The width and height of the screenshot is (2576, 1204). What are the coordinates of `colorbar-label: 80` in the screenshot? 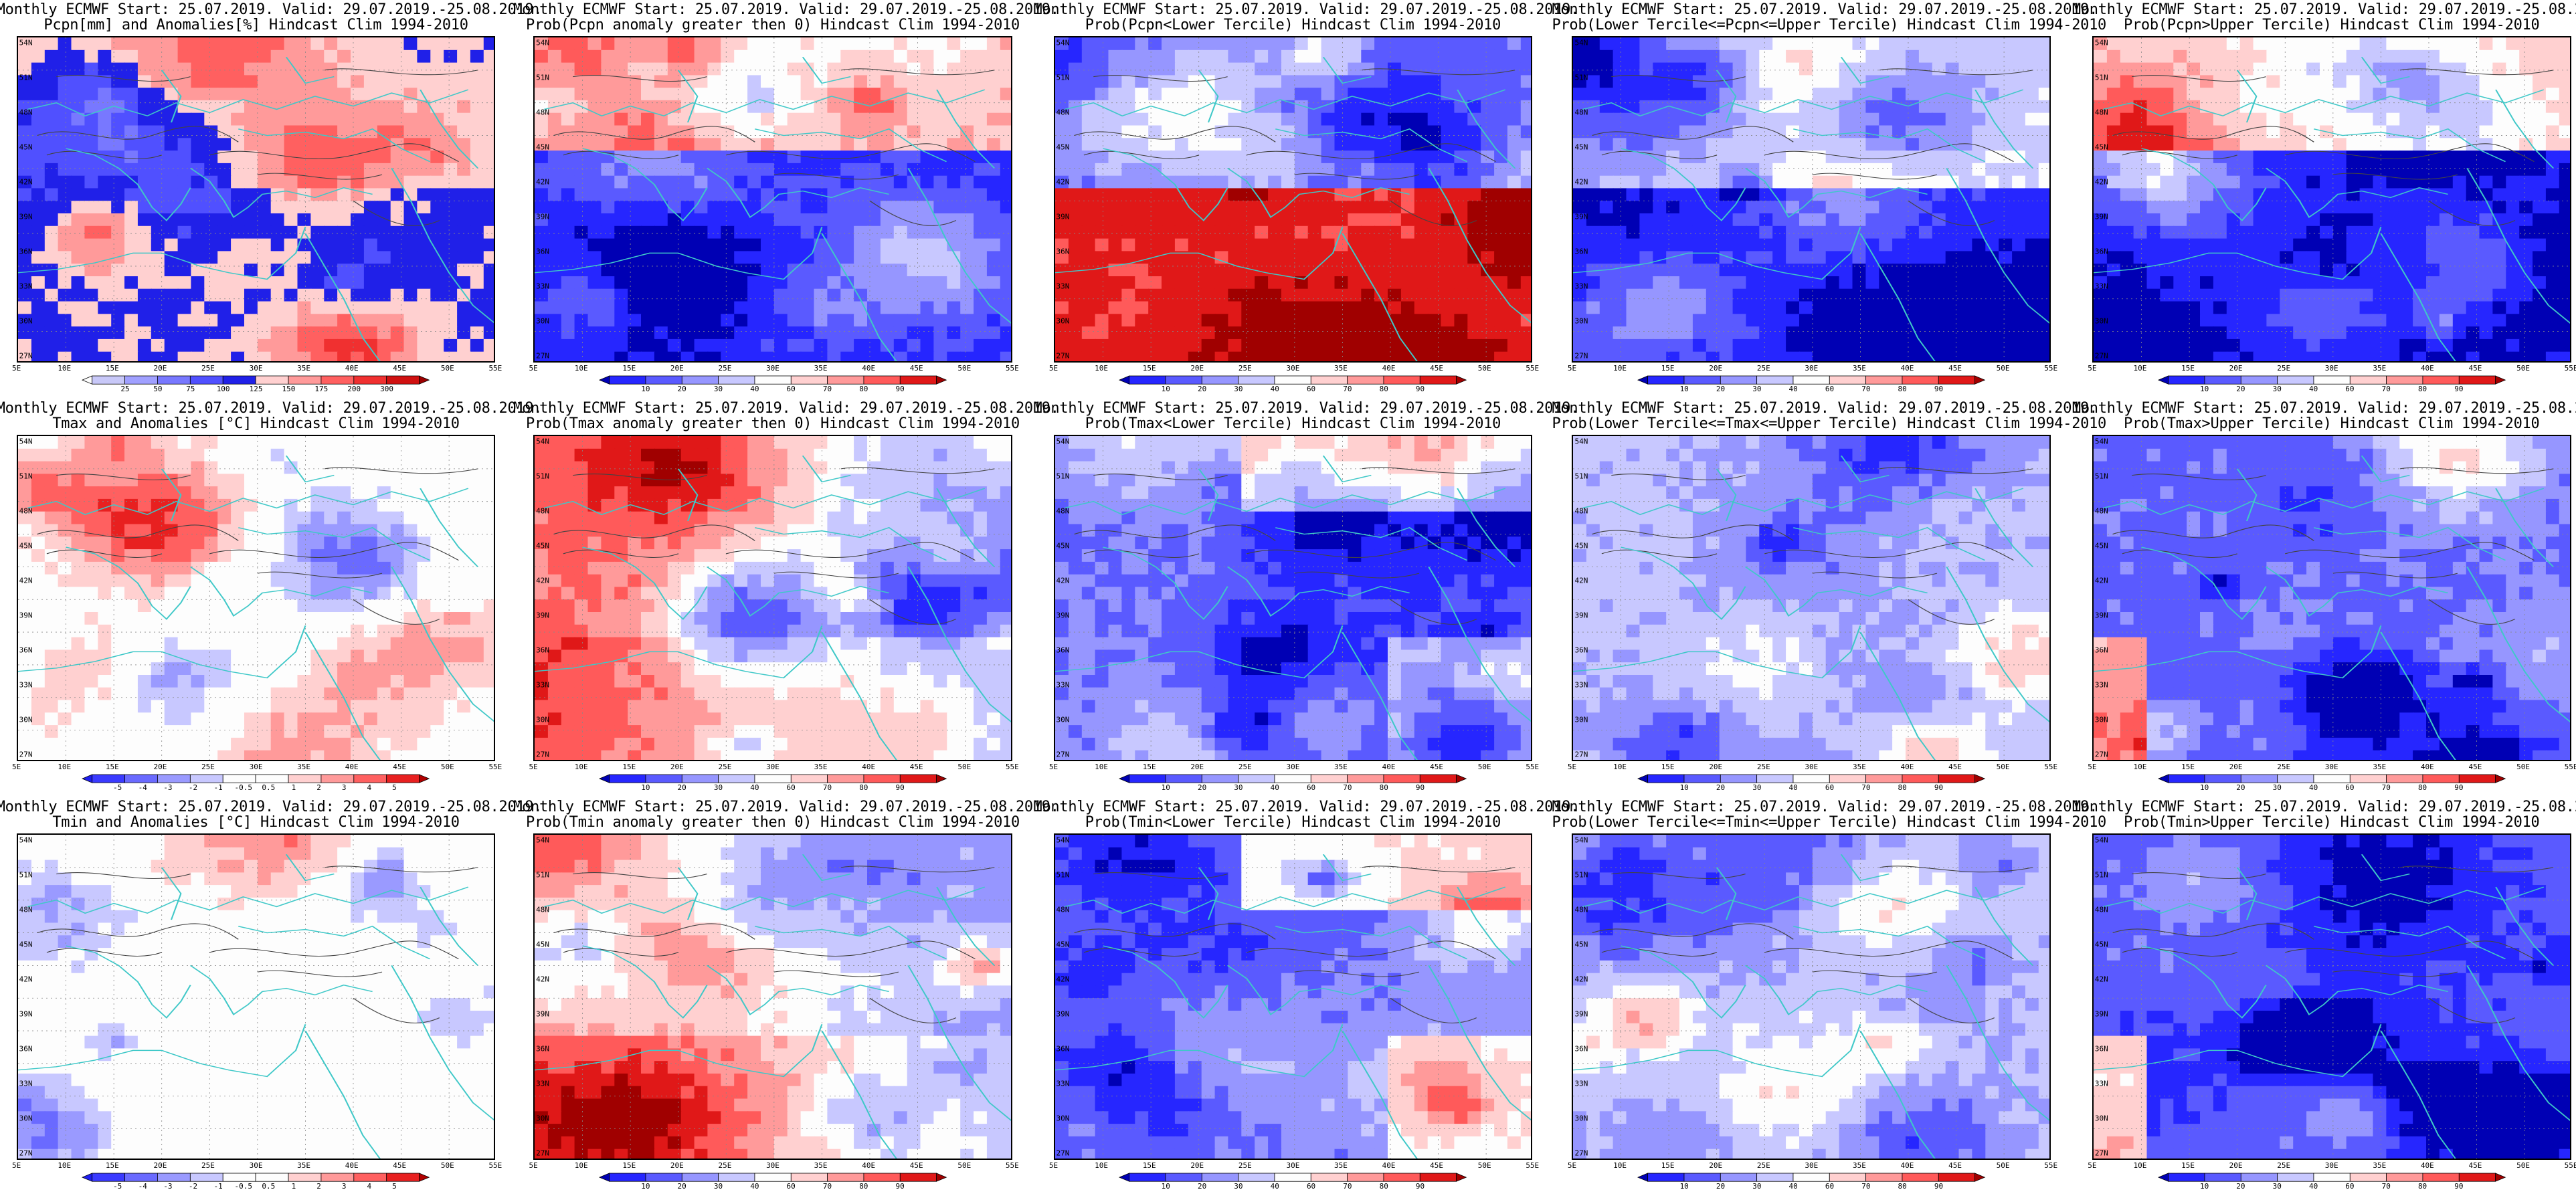 It's located at (1902, 388).